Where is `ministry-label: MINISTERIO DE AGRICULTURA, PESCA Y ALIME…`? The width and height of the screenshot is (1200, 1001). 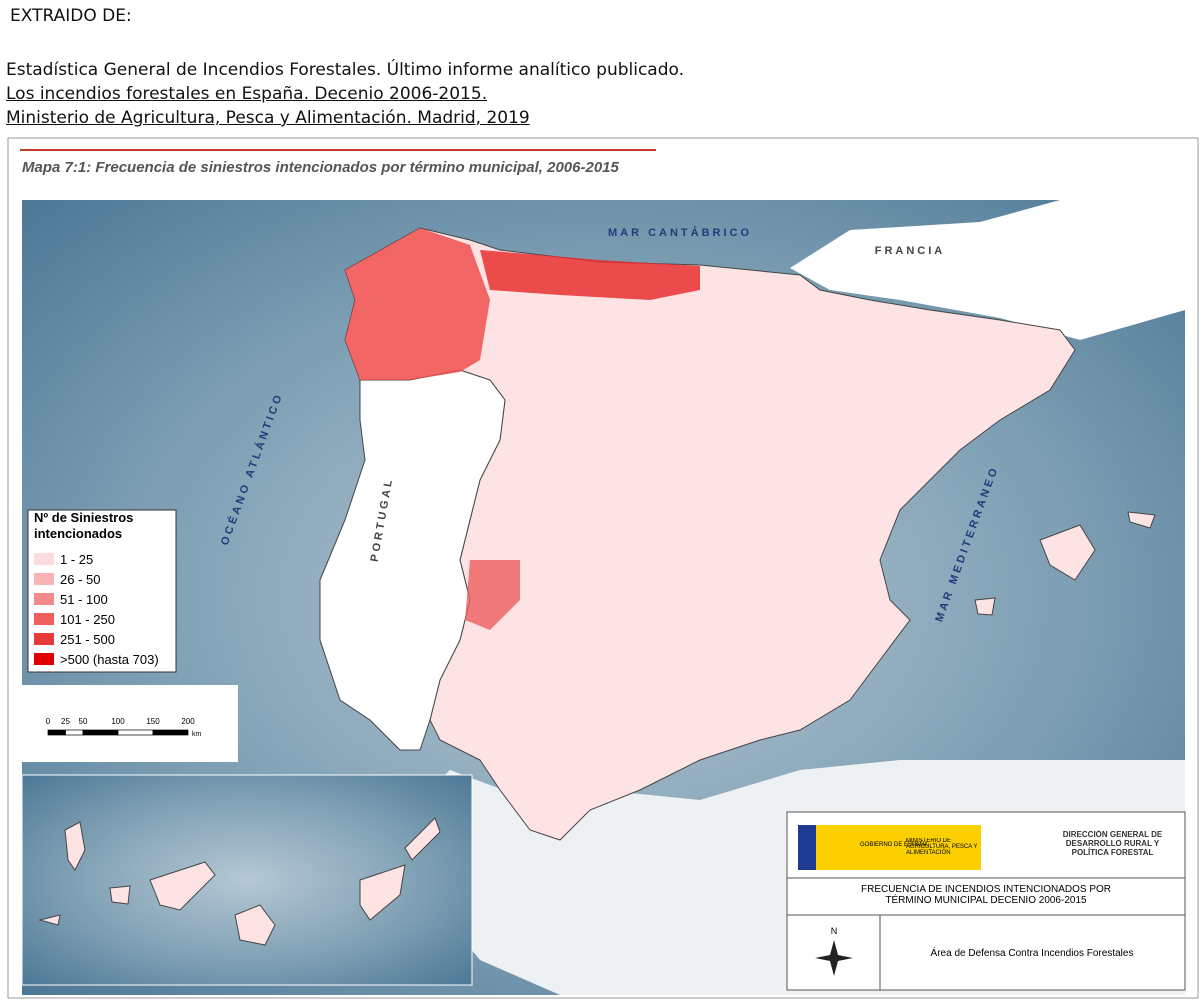
ministry-label: MINISTERIO DE AGRICULTURA, PESCA Y ALIME… is located at coordinates (942, 847).